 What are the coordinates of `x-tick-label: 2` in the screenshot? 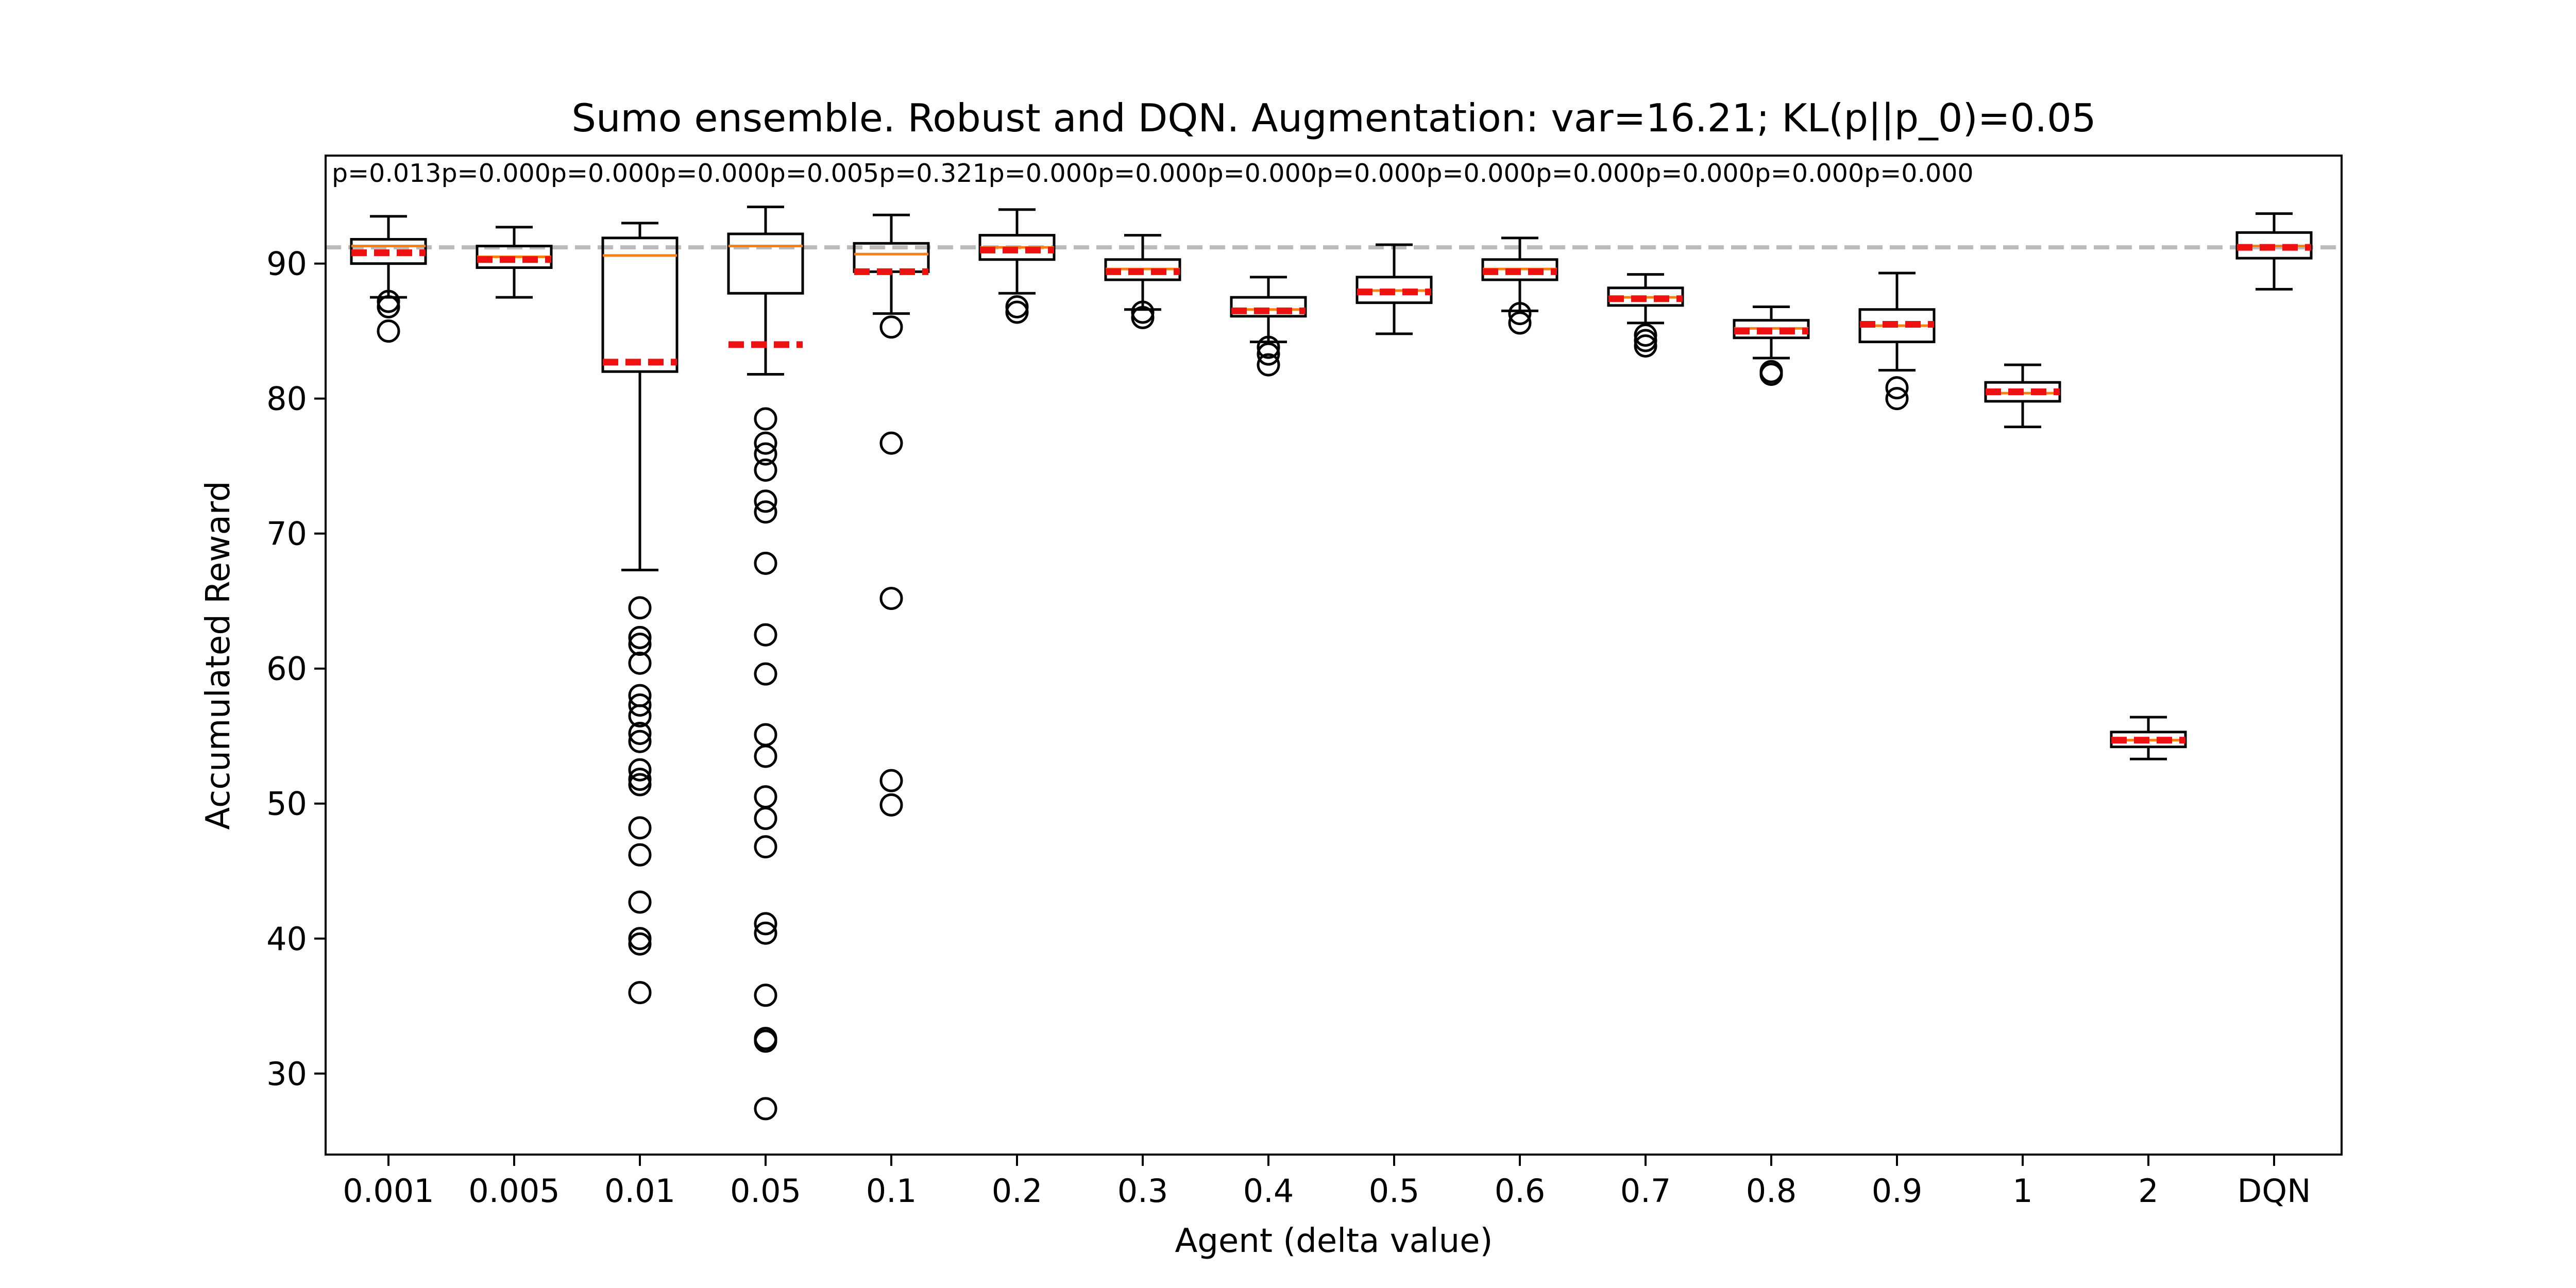 It's located at (2148, 1191).